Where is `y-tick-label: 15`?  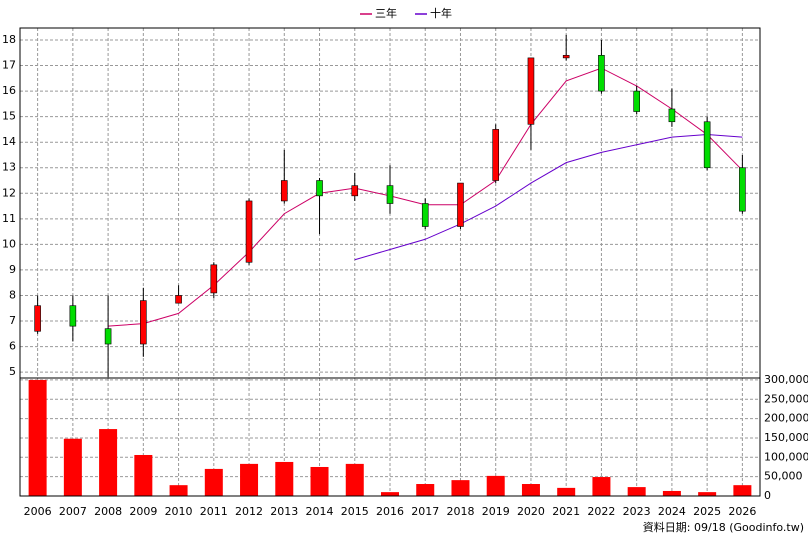 y-tick-label: 15 is located at coordinates (9, 116).